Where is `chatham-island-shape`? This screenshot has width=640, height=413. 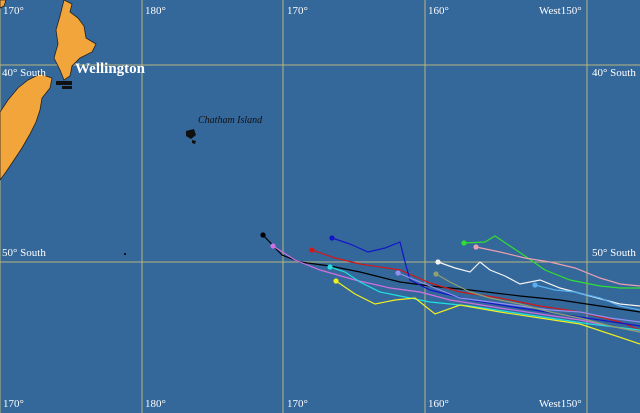
chatham-island-shape is located at coordinates (191, 136).